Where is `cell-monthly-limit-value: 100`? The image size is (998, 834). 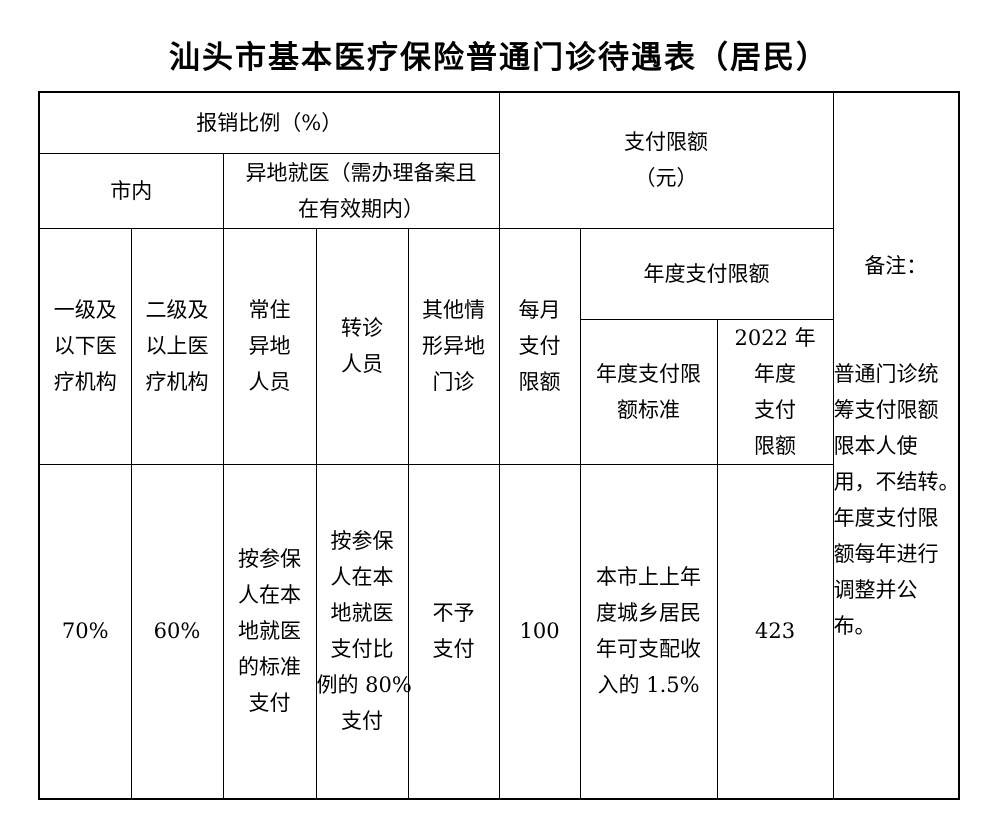 cell-monthly-limit-value: 100 is located at coordinates (539, 631).